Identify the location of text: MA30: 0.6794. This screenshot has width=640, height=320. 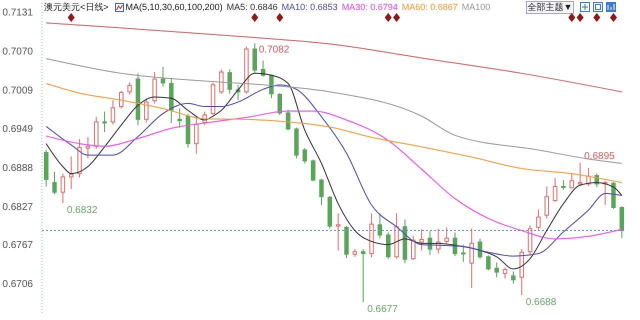
(370, 7).